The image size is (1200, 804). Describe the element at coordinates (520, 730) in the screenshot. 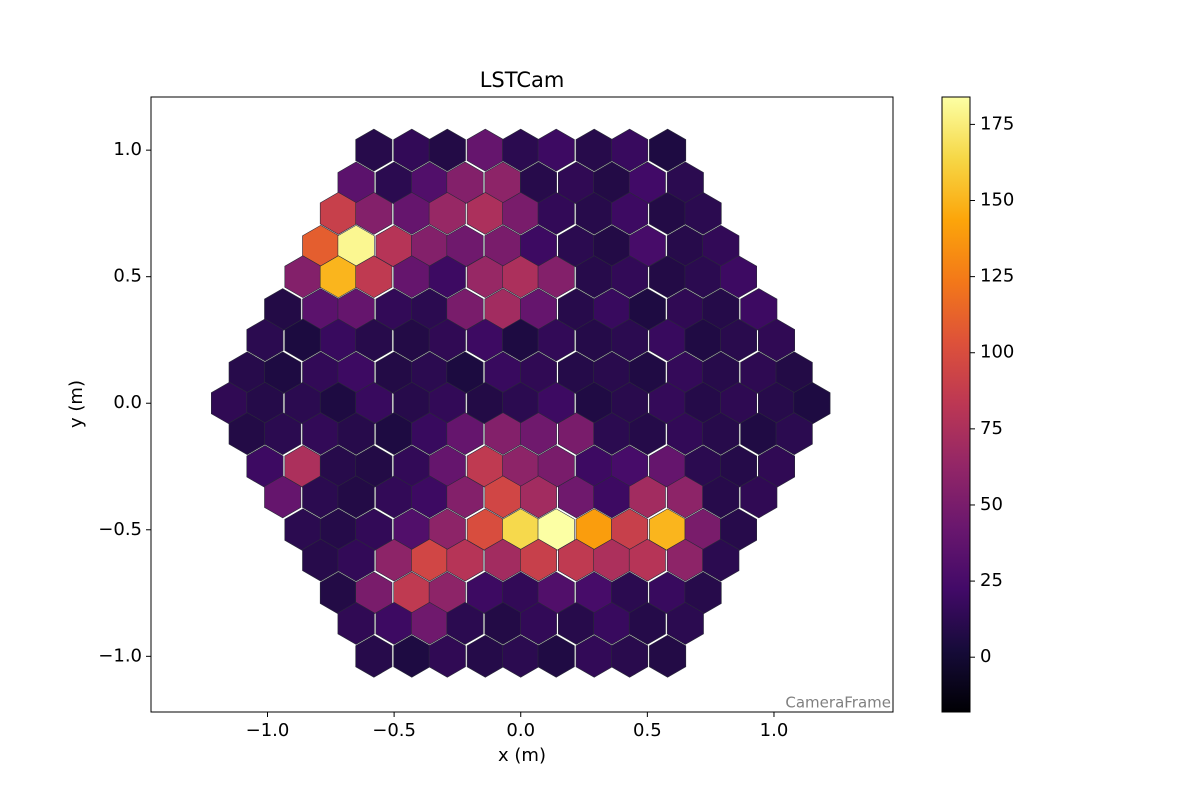

I see `x-tick-label: 0.0` at that location.